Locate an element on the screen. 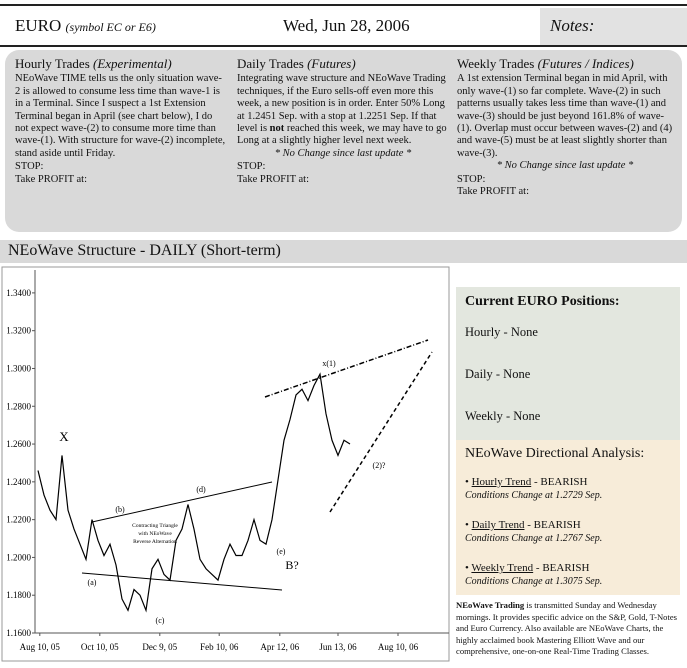  x-tick-label: Feb 10, 06 is located at coordinates (219, 647).